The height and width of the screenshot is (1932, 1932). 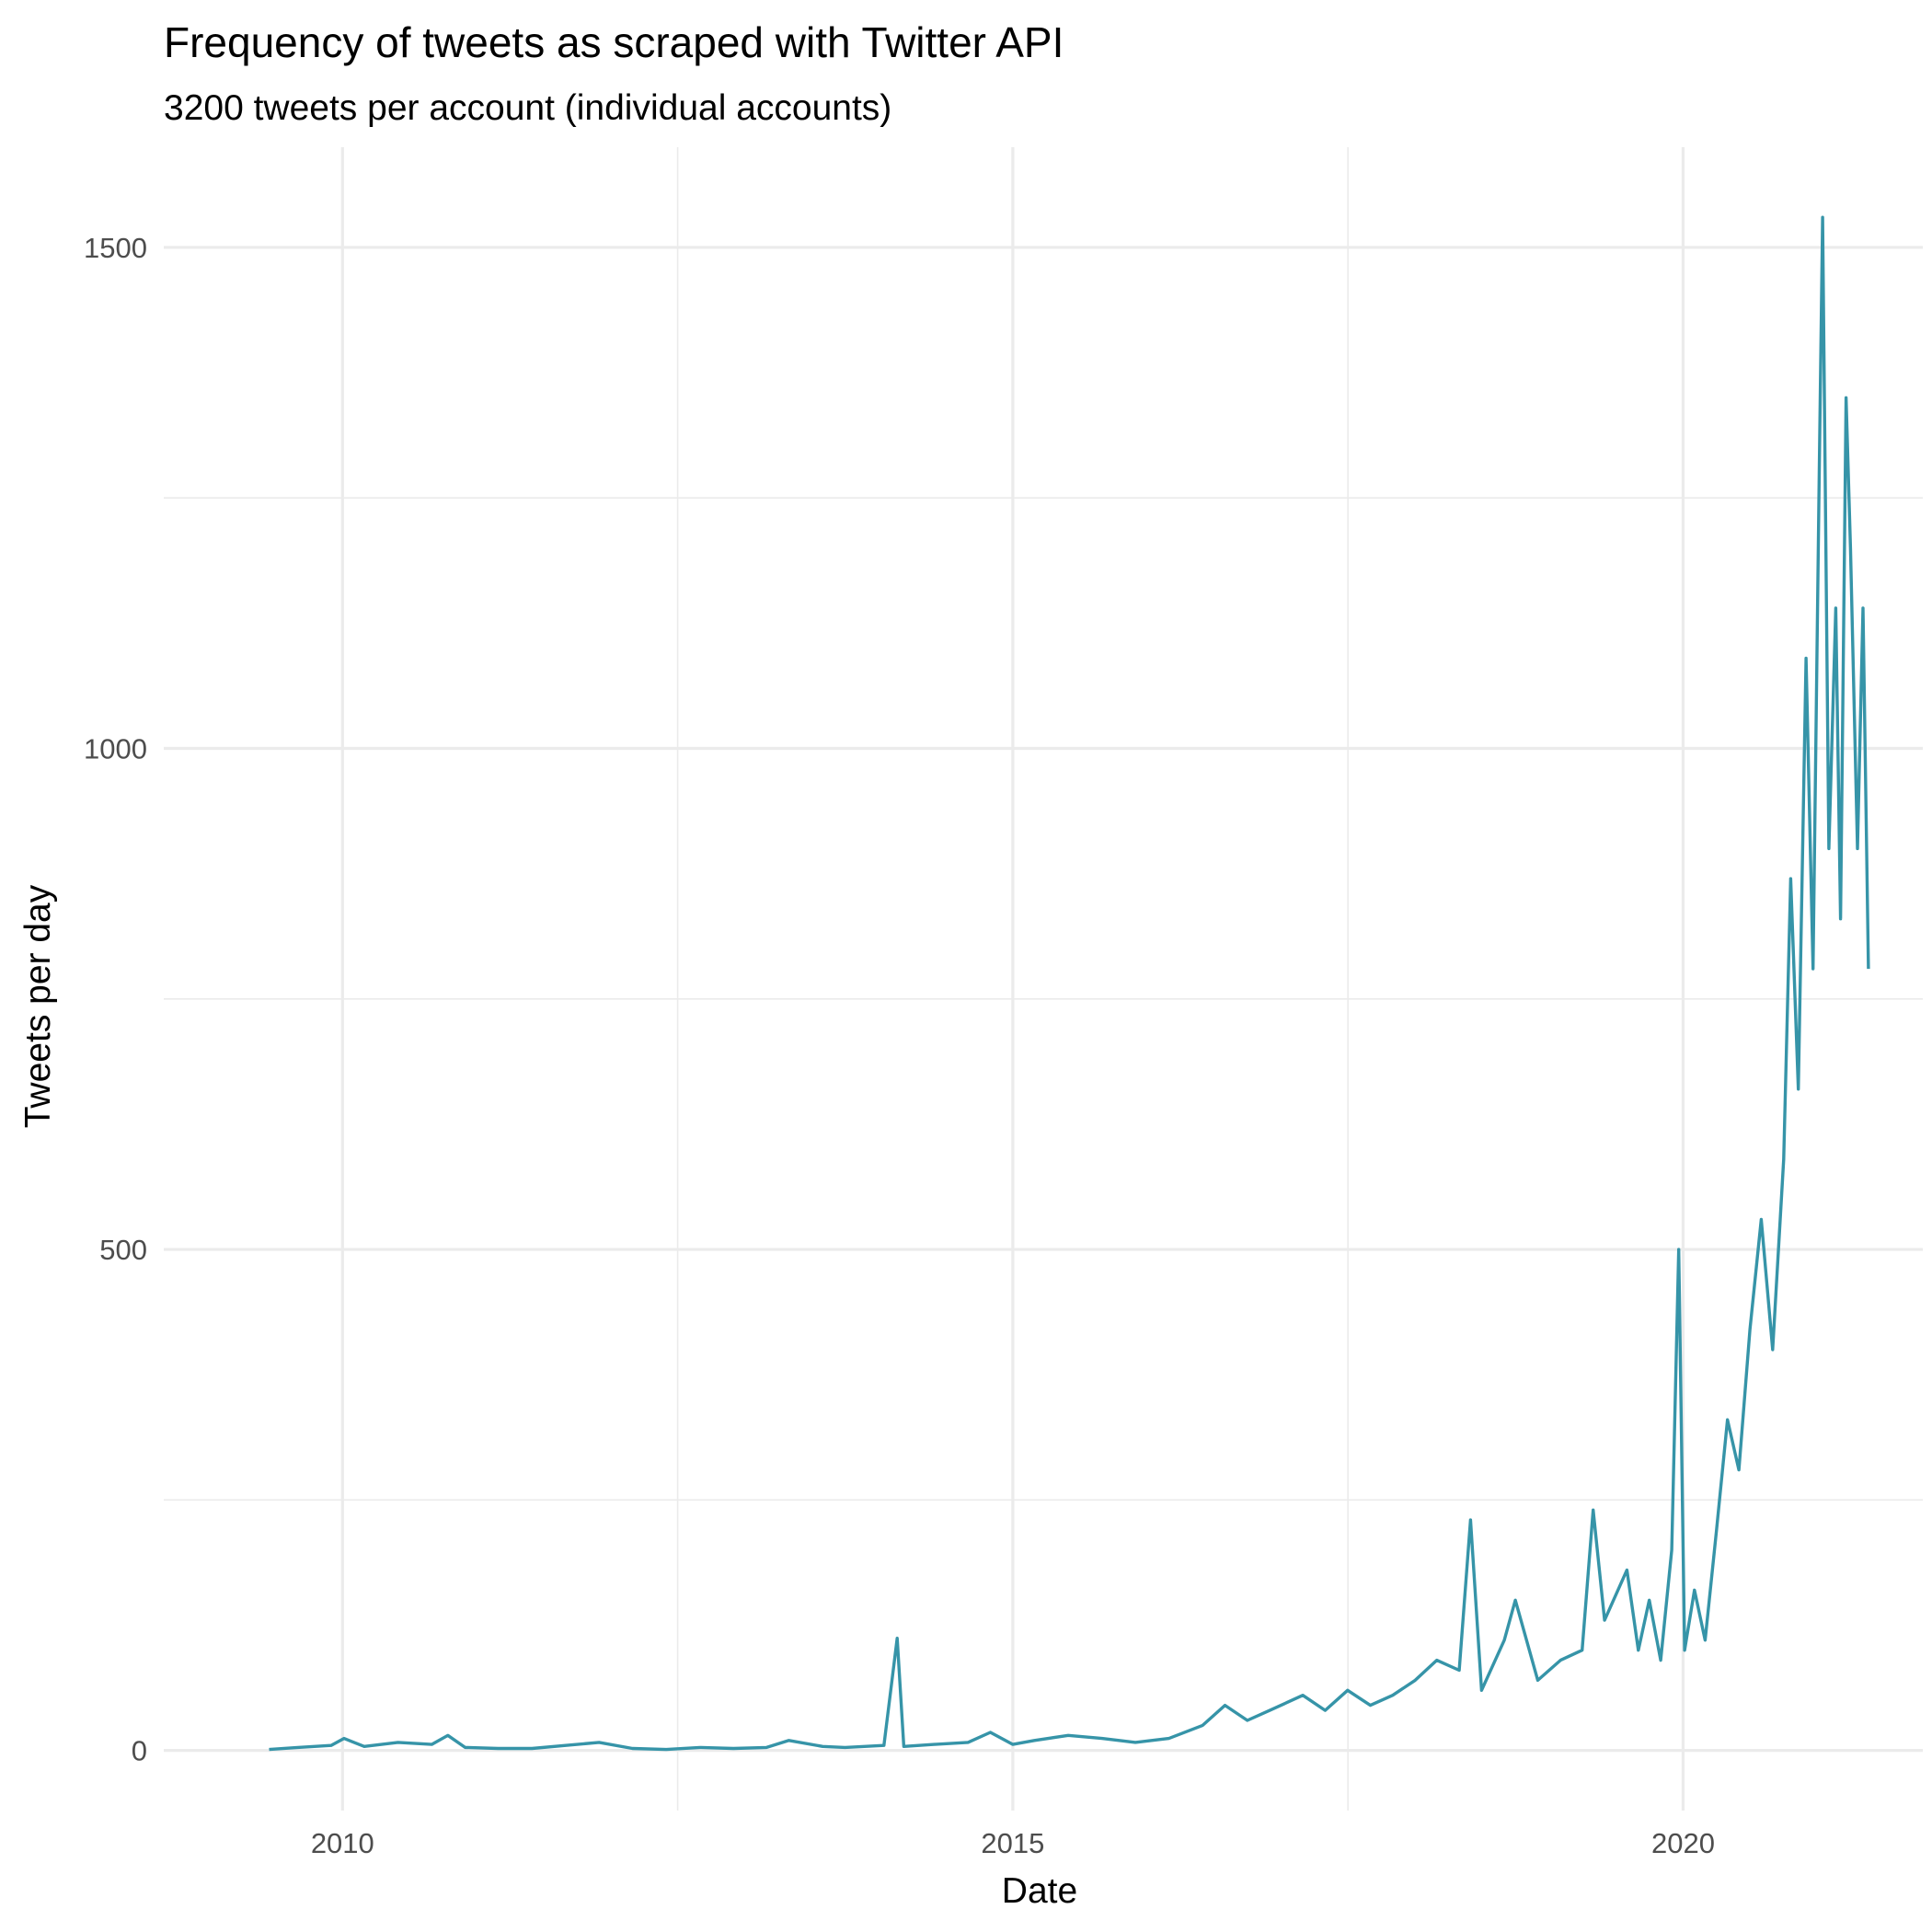 What do you see at coordinates (115, 748) in the screenshot?
I see `y-tick-label: 1000` at bounding box center [115, 748].